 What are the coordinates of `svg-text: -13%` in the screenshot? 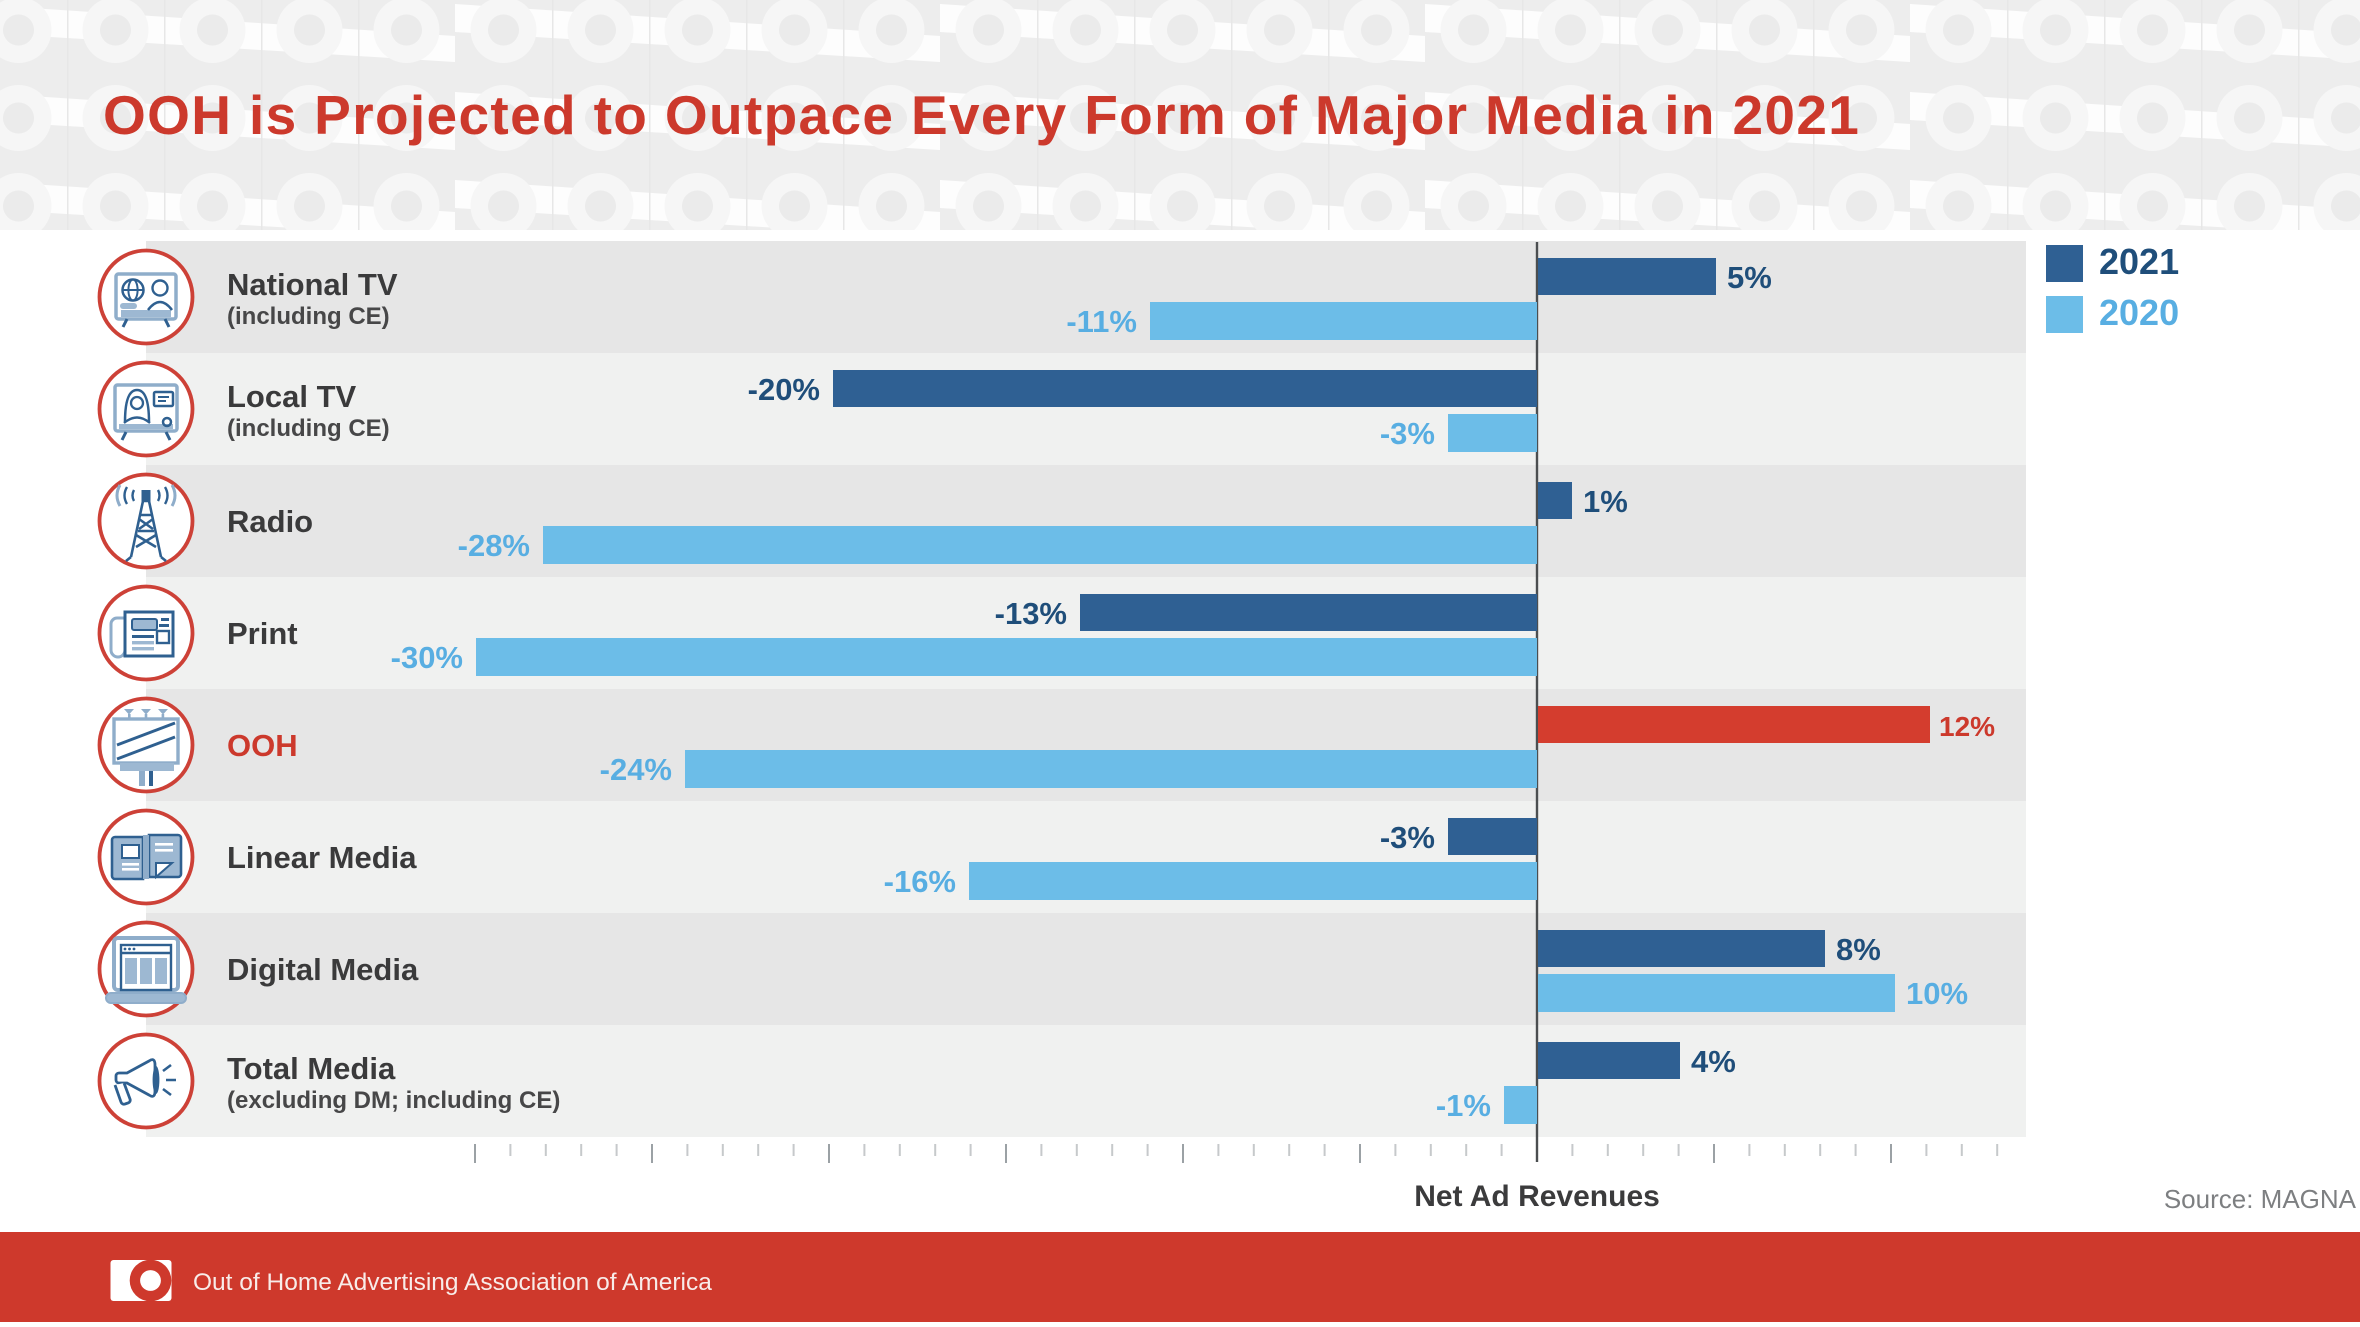 It's located at (1031, 613).